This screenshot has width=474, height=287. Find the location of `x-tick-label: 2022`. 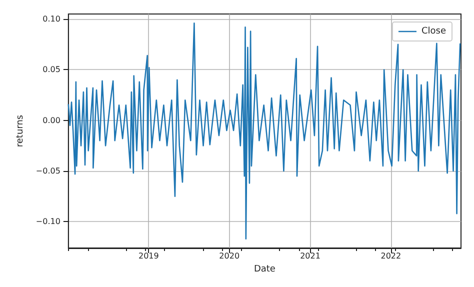

x-tick-label: 2022 is located at coordinates (391, 256).